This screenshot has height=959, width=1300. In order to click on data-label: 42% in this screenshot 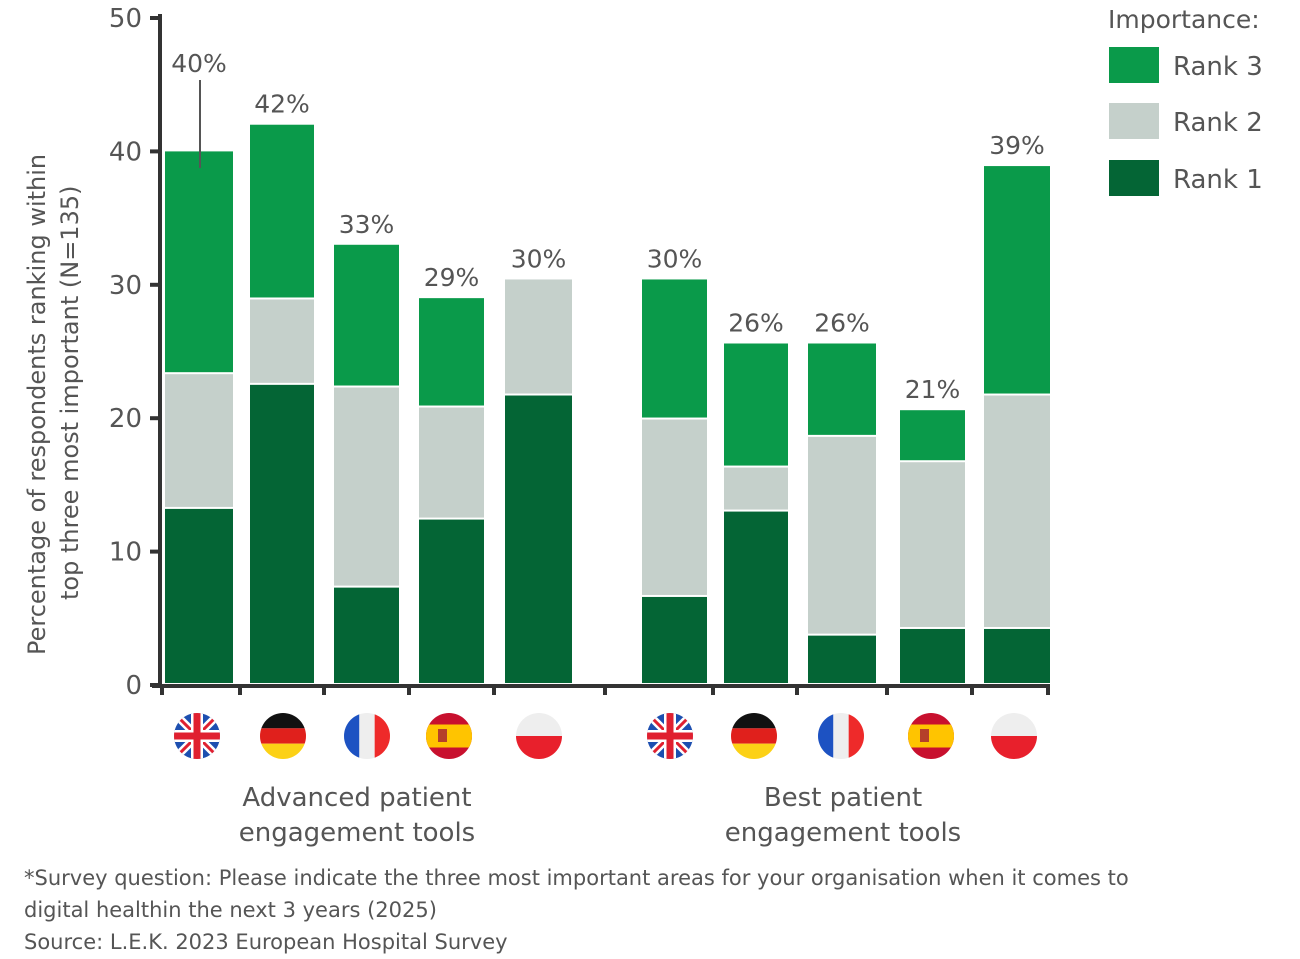, I will do `click(282, 104)`.